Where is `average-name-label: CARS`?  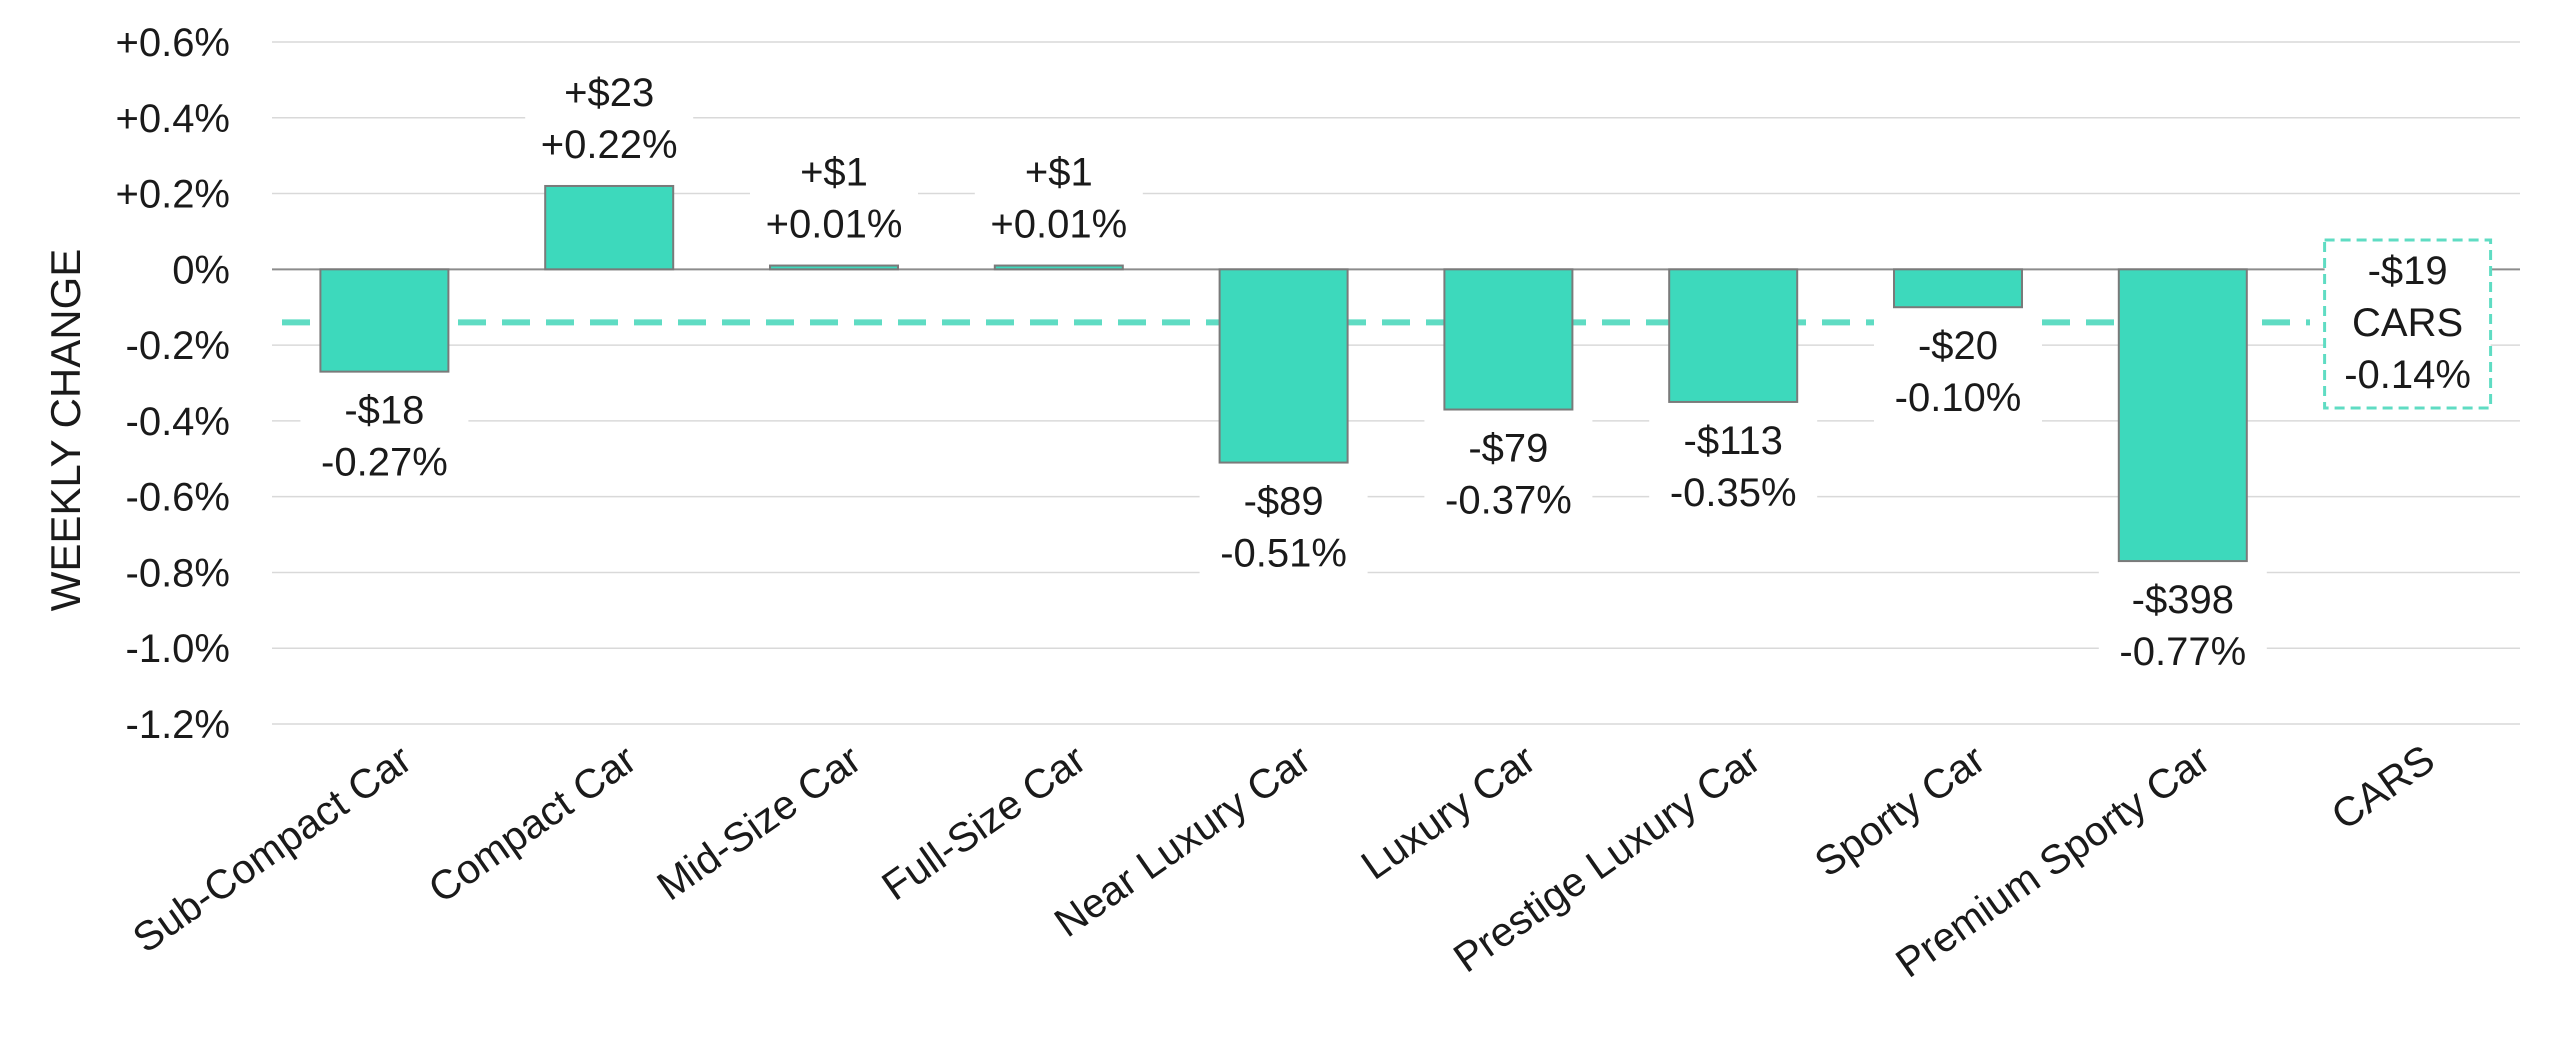
average-name-label: CARS is located at coordinates (2407, 323).